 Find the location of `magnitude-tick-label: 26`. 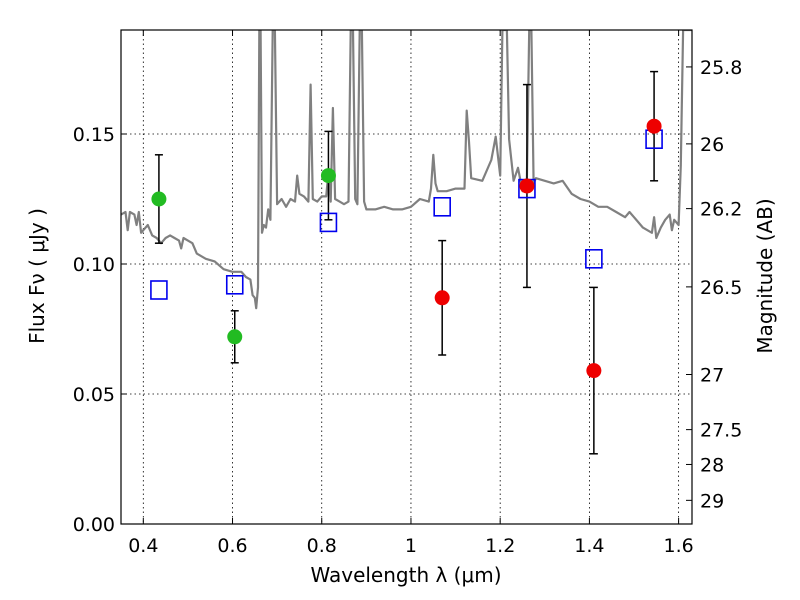

magnitude-tick-label: 26 is located at coordinates (712, 145).